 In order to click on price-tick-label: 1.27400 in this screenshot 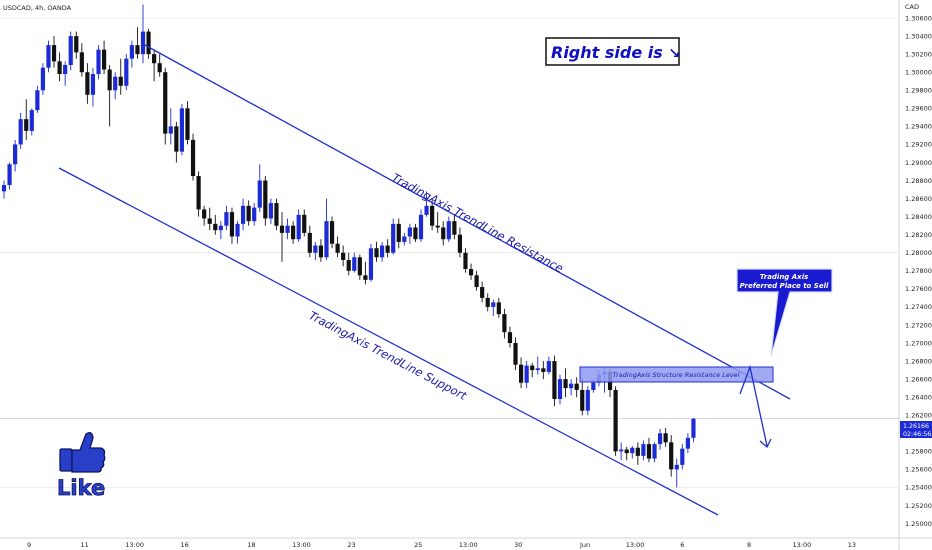, I will do `click(918, 307)`.